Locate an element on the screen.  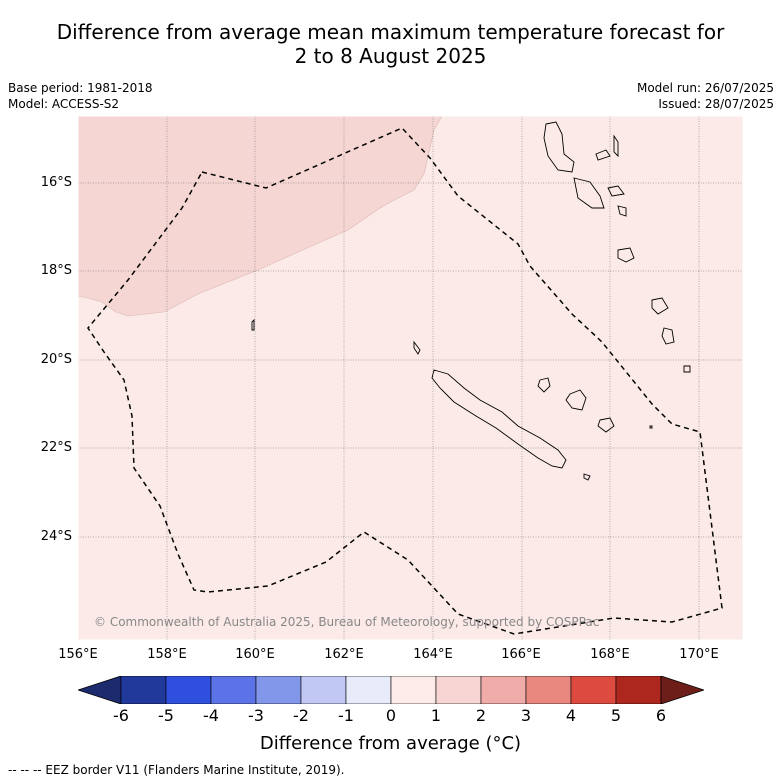
lat-label-22s: 22°S is located at coordinates (56, 447).